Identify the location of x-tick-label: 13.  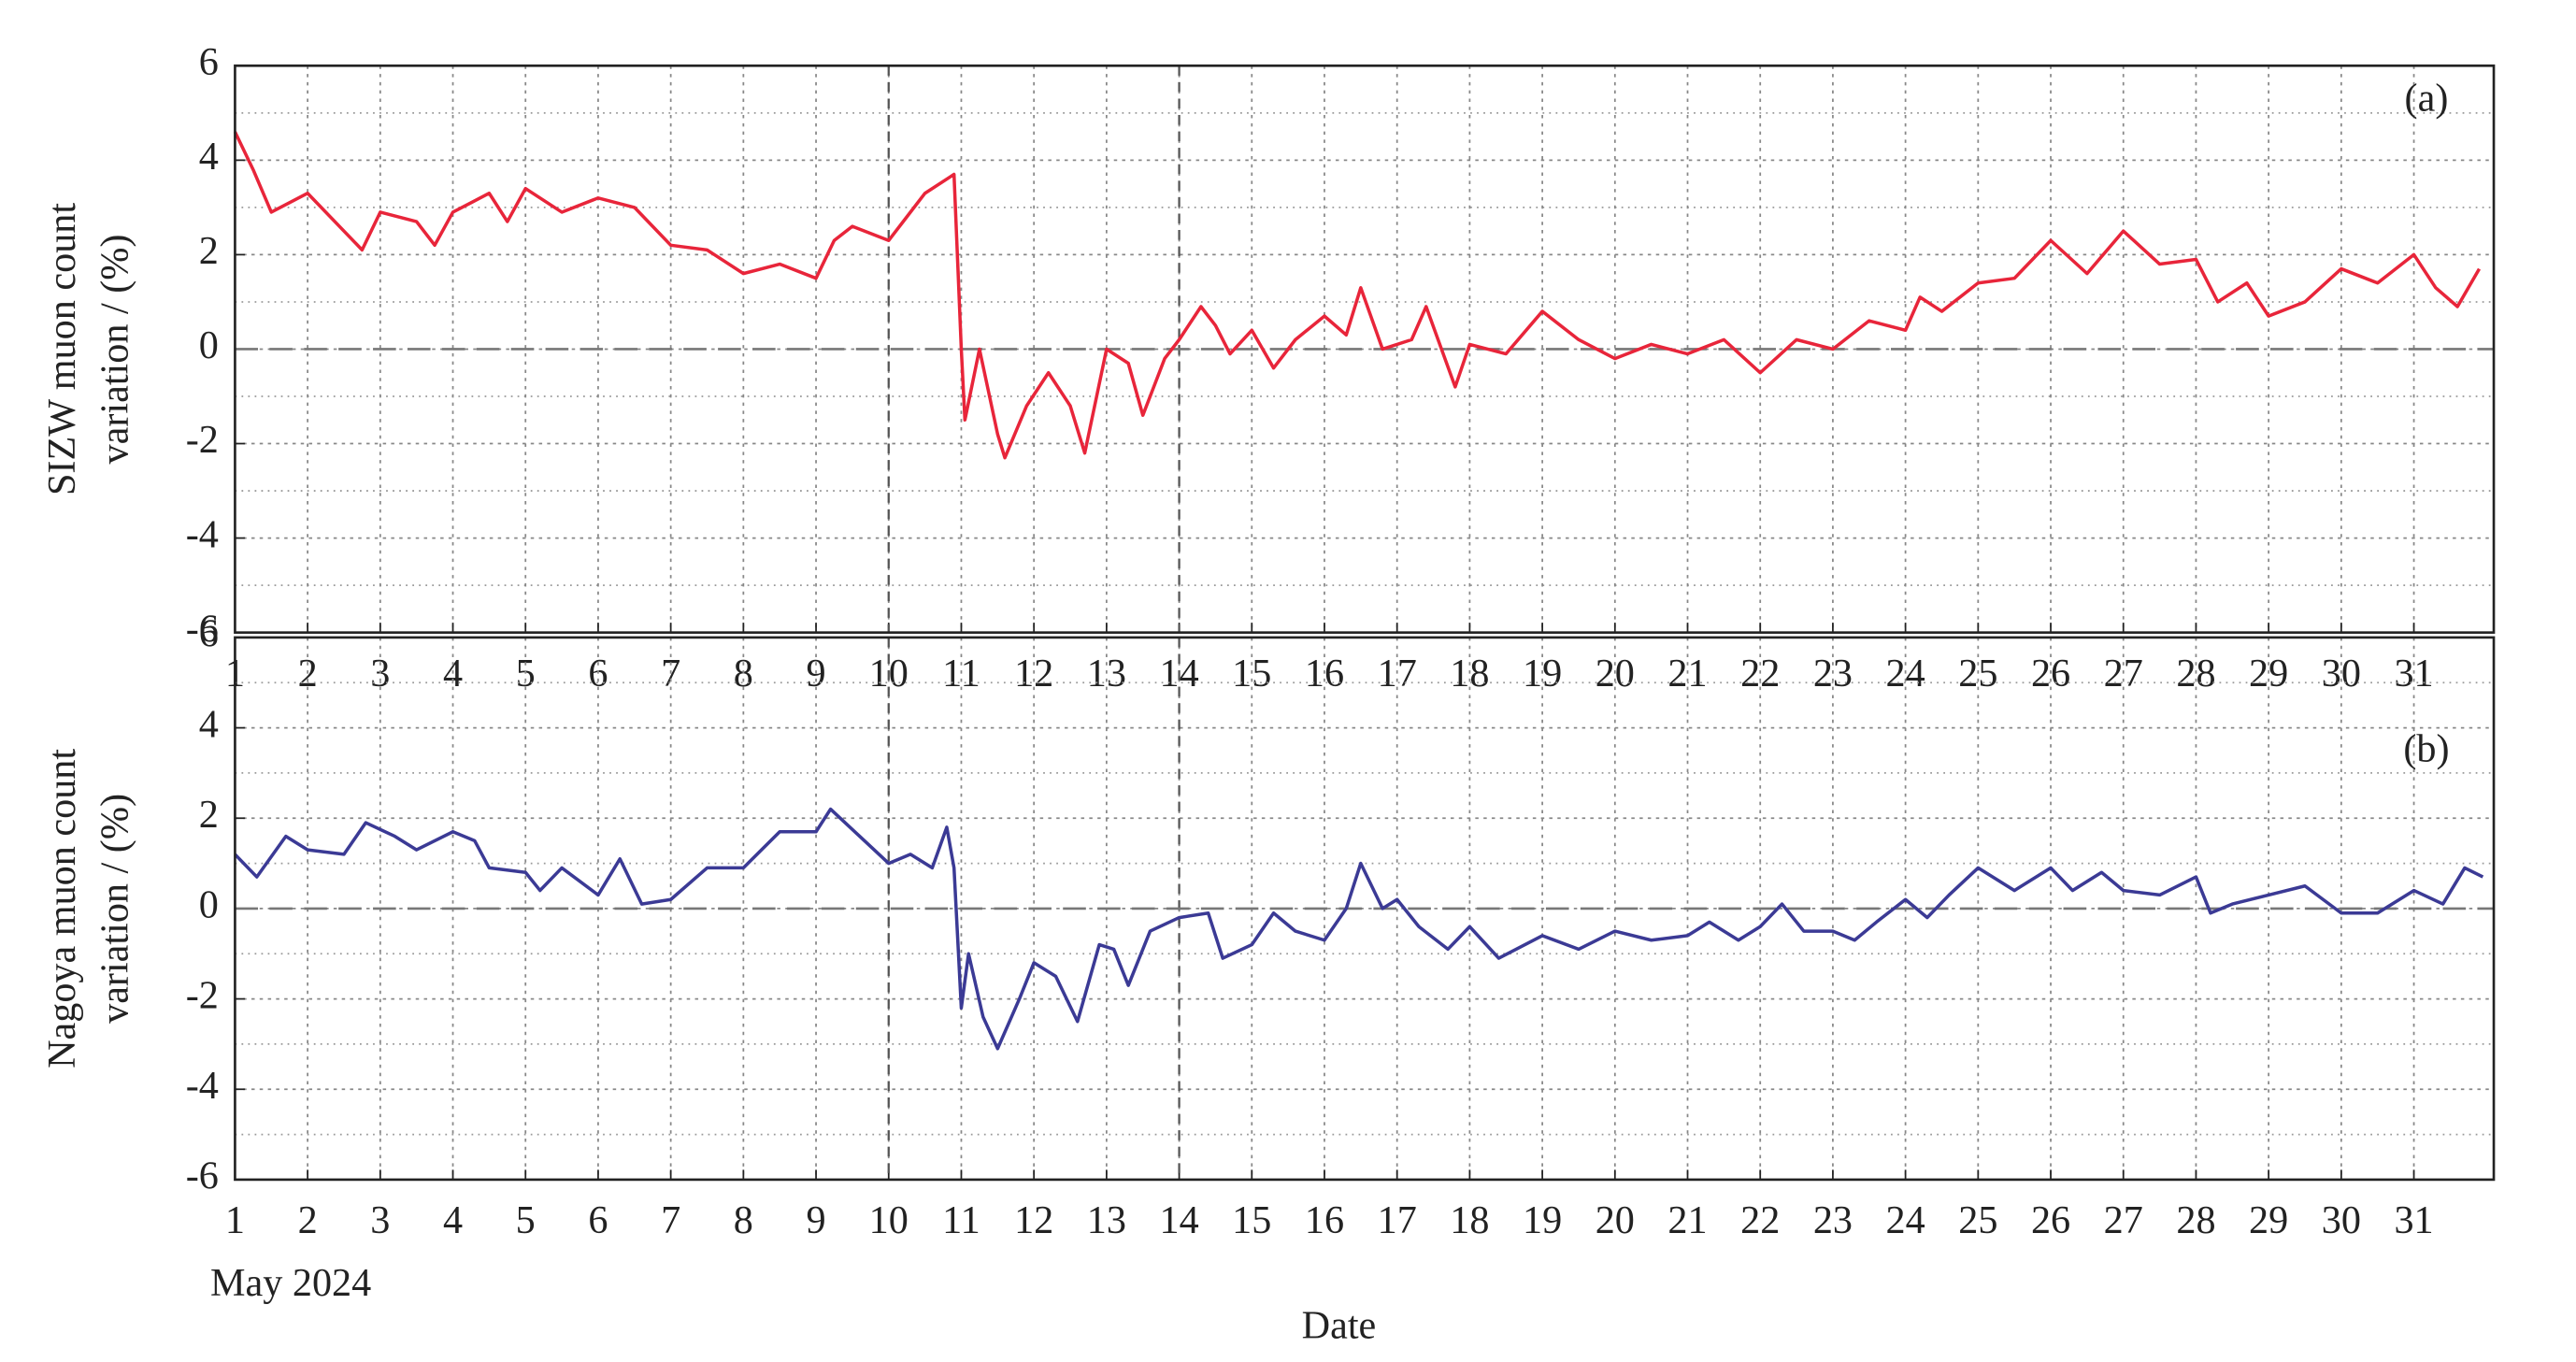
(1106, 1220).